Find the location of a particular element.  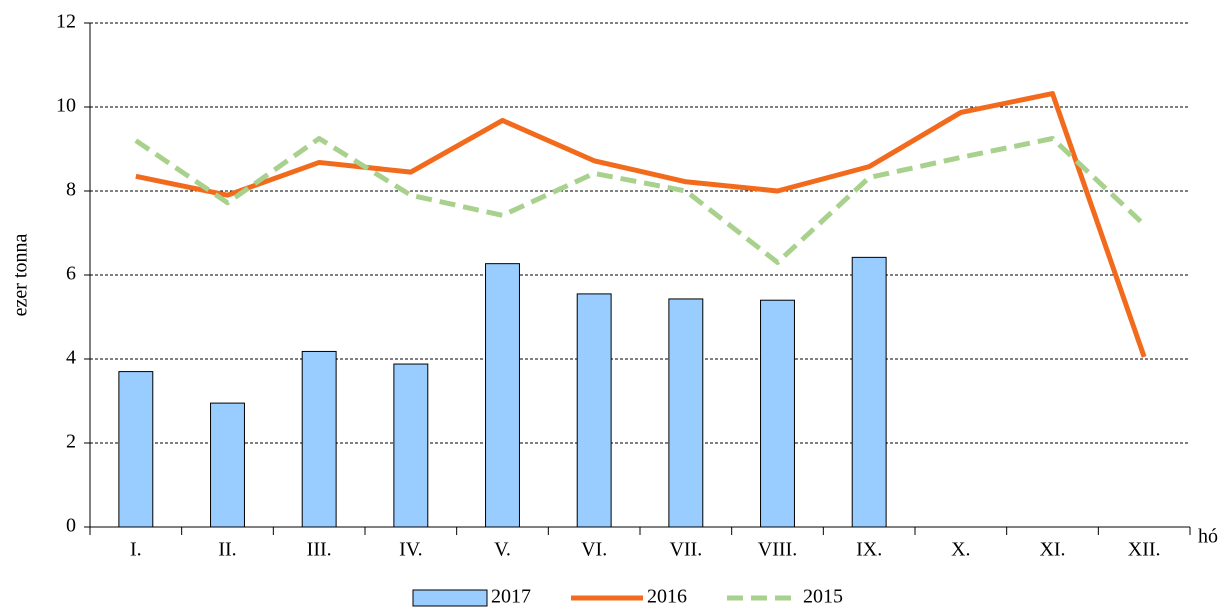

y-tick-label: 4 is located at coordinates (71, 358).